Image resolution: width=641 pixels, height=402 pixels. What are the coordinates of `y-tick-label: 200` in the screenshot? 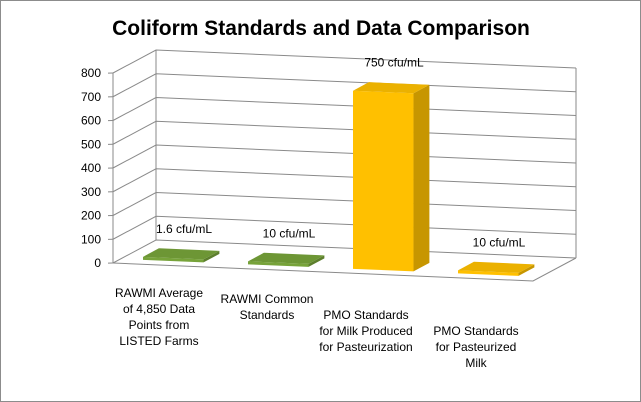 It's located at (91, 216).